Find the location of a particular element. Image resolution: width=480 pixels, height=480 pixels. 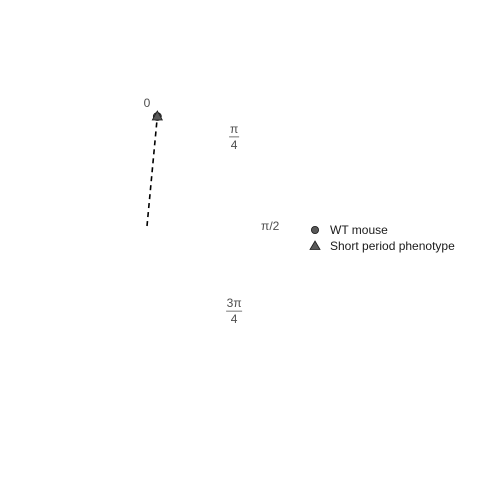

legend-label-wt-mouse: WT mouse is located at coordinates (359, 230).